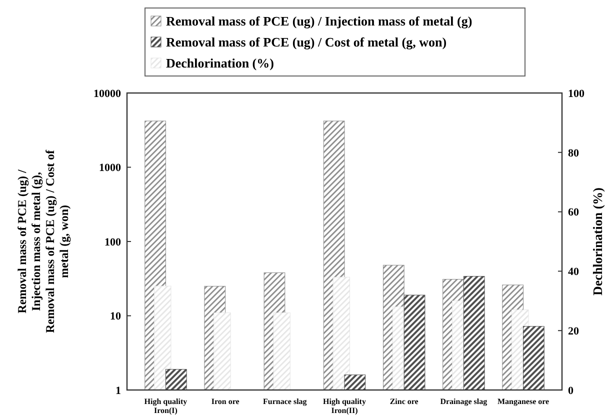 This screenshot has width=614, height=416. I want to click on x-tick-label: Zinc ore, so click(404, 401).